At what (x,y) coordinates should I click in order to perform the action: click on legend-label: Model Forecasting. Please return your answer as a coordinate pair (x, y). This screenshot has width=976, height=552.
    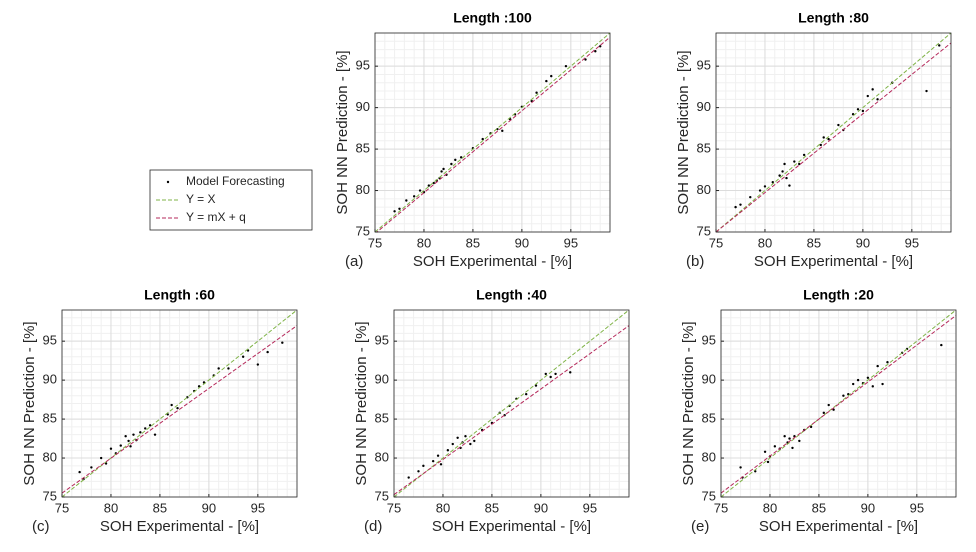
    Looking at the image, I should click on (235, 181).